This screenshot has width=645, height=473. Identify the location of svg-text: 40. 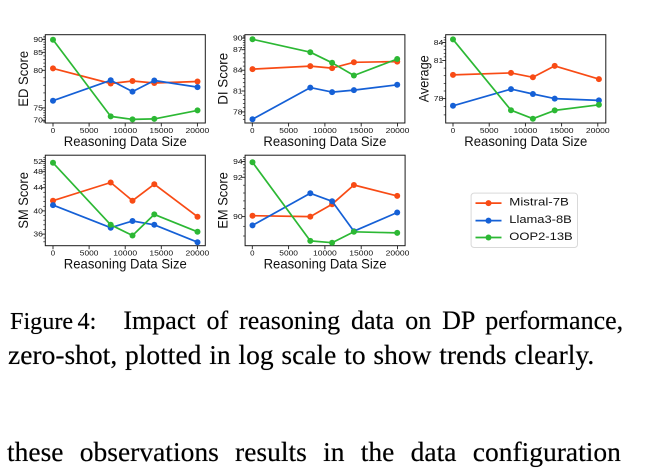
(38, 211).